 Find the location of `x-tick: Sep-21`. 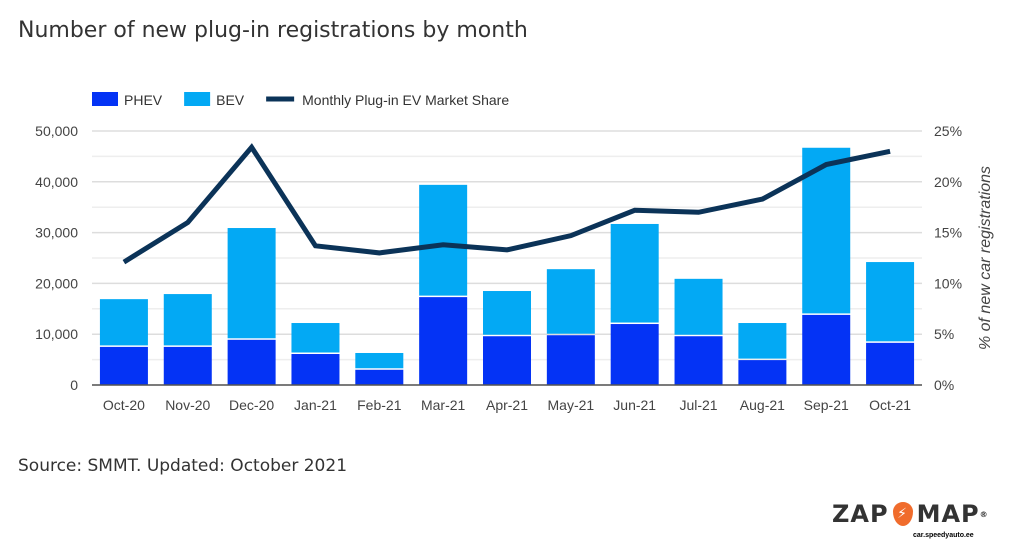

x-tick: Sep-21 is located at coordinates (826, 405).